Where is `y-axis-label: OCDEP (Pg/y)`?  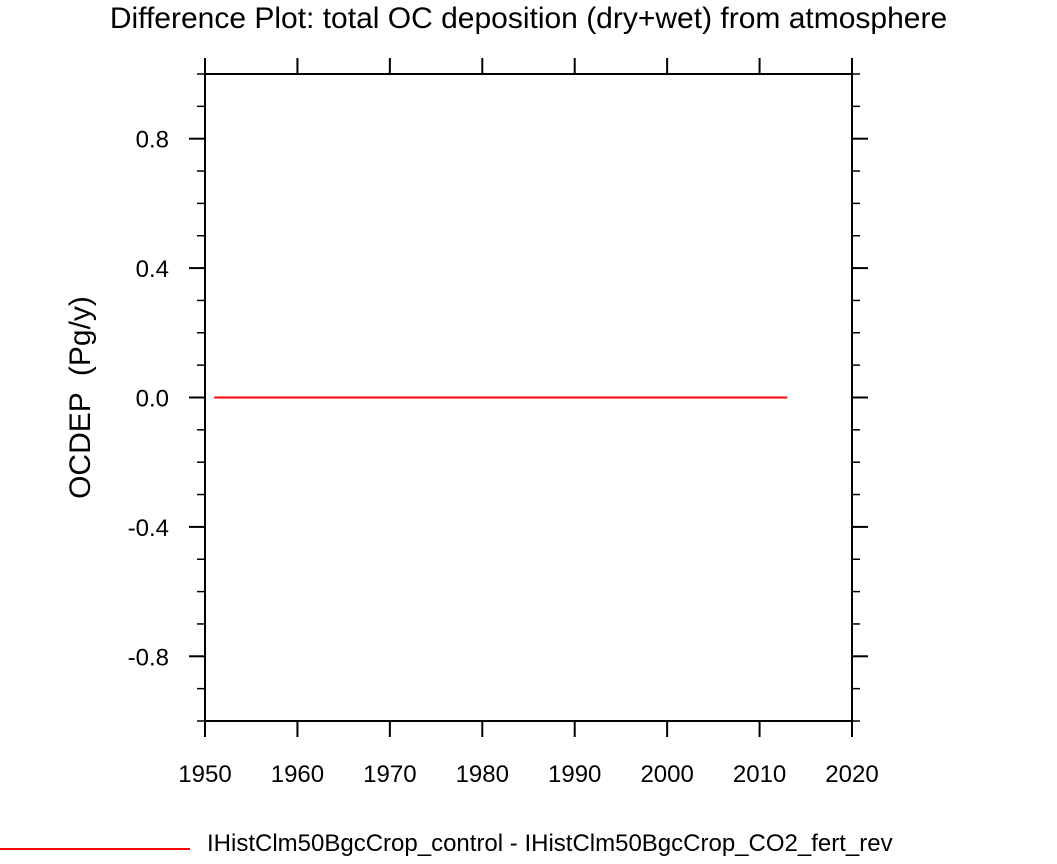 y-axis-label: OCDEP (Pg/y) is located at coordinates (80, 397).